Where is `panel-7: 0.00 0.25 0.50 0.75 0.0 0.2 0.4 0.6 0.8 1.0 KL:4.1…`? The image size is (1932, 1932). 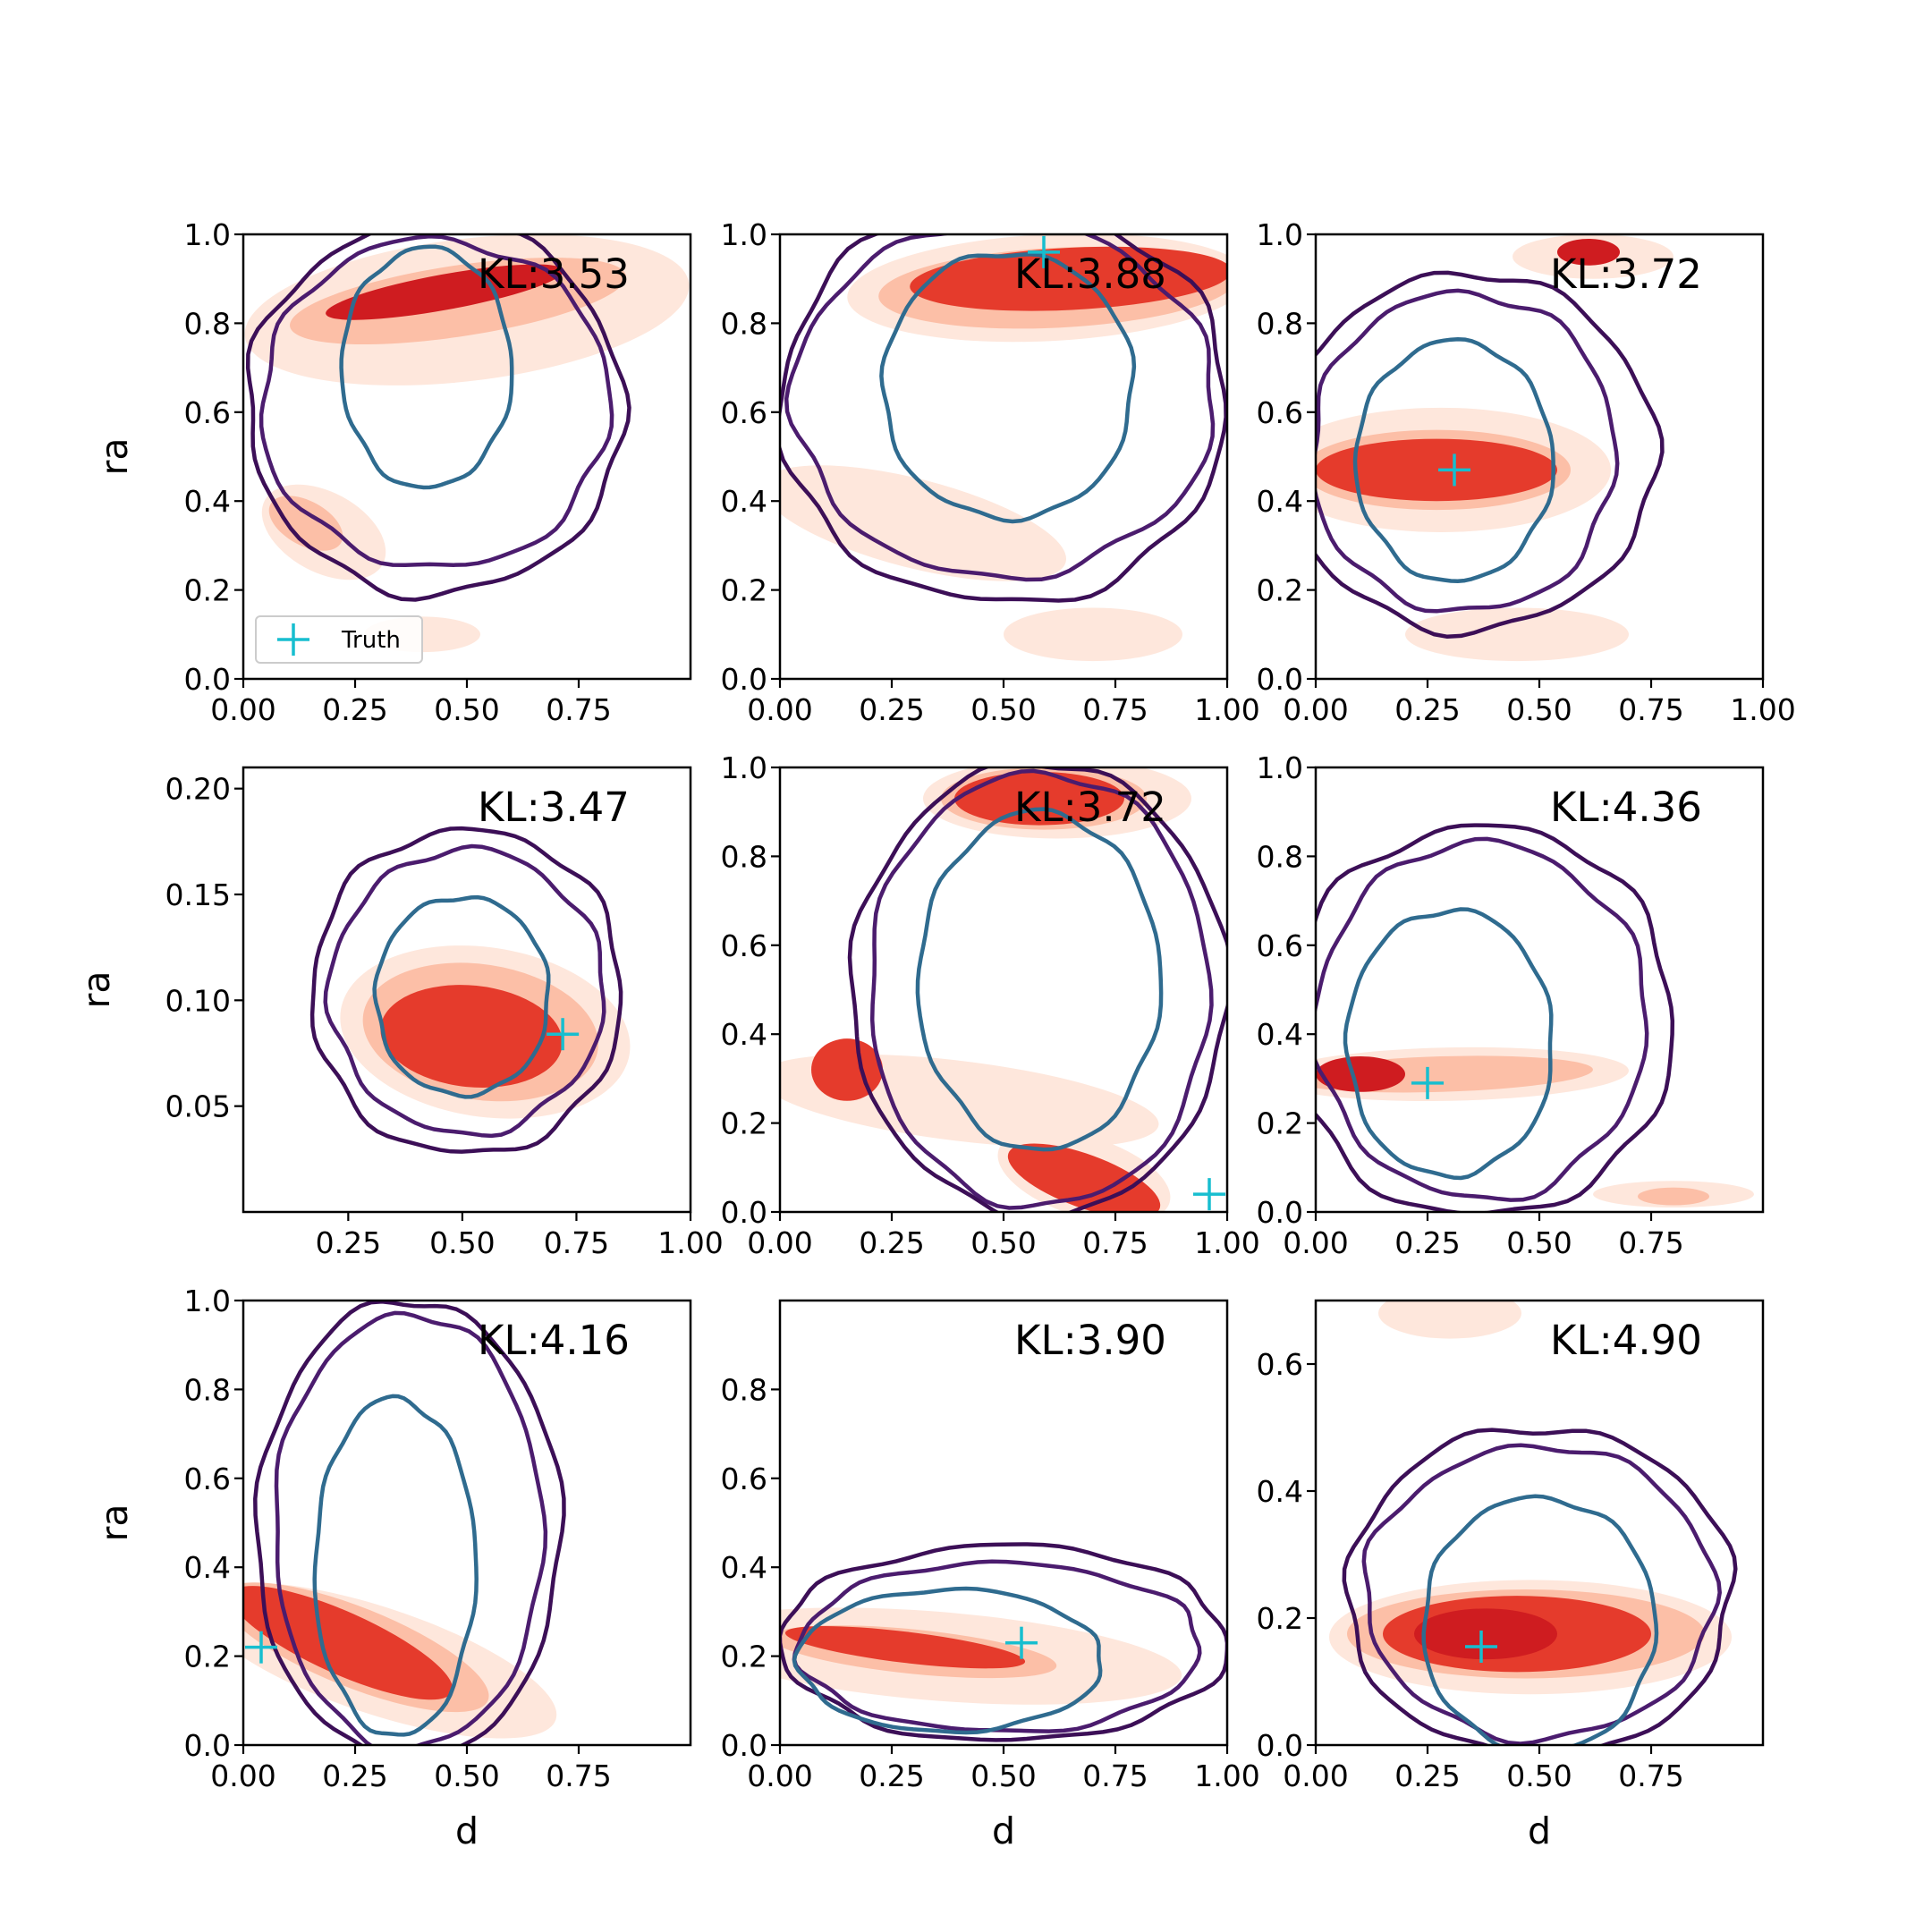 panel-7: 0.00 0.25 0.50 0.75 0.0 0.2 0.4 0.6 0.8 1.0 KL:4.1… is located at coordinates (392, 1568).